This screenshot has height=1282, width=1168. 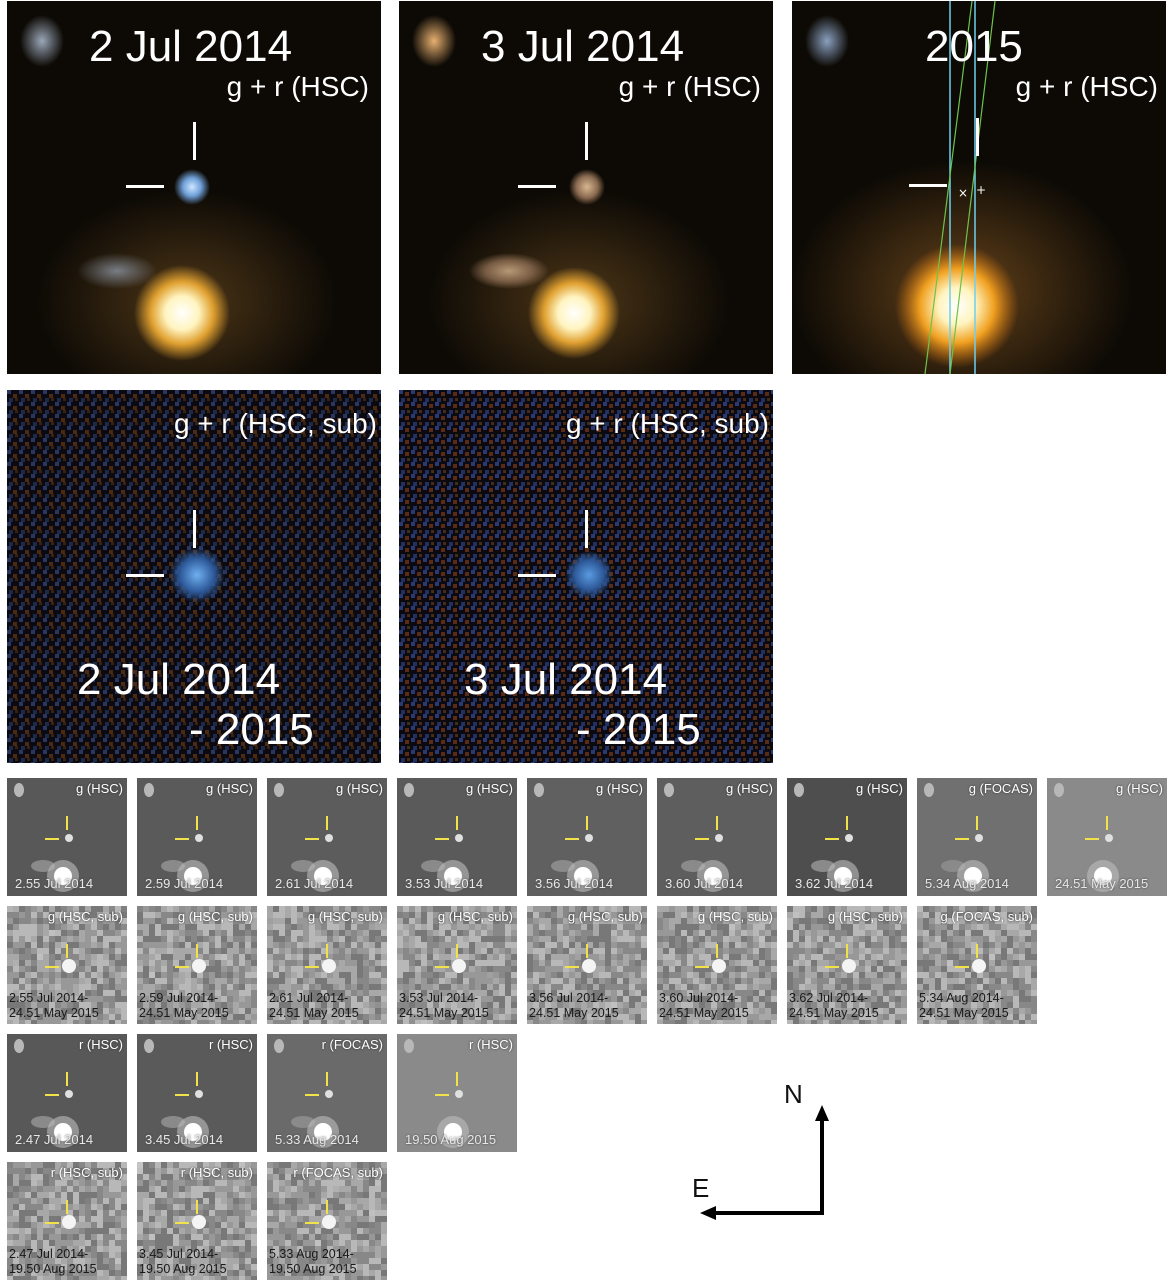 What do you see at coordinates (569, 998) in the screenshot?
I see `thumbnail-date-start: 3.56 Jul 2014-` at bounding box center [569, 998].